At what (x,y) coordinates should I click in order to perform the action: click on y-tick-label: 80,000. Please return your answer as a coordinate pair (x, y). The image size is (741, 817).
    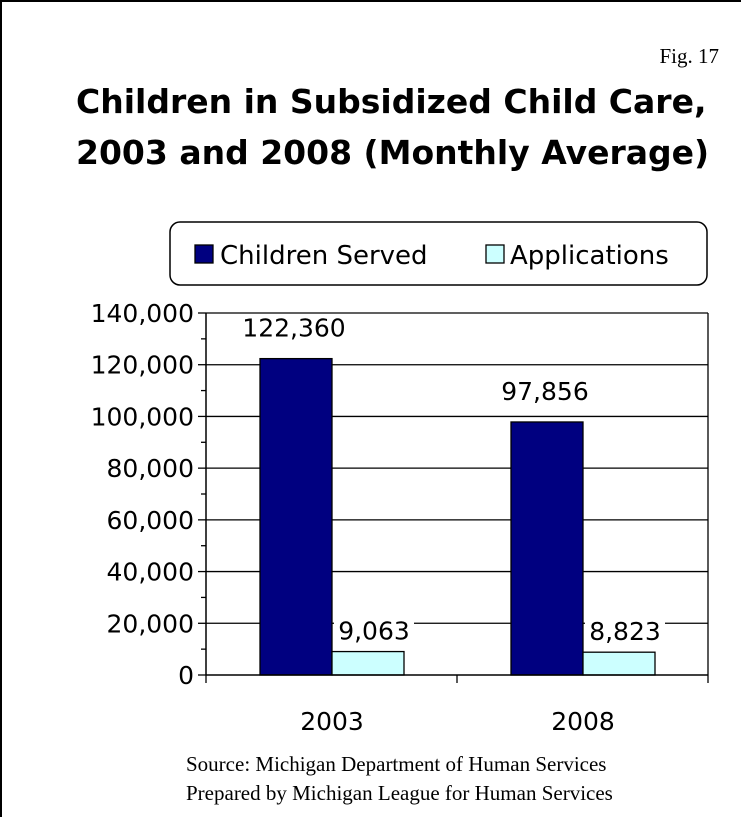
    Looking at the image, I should click on (150, 468).